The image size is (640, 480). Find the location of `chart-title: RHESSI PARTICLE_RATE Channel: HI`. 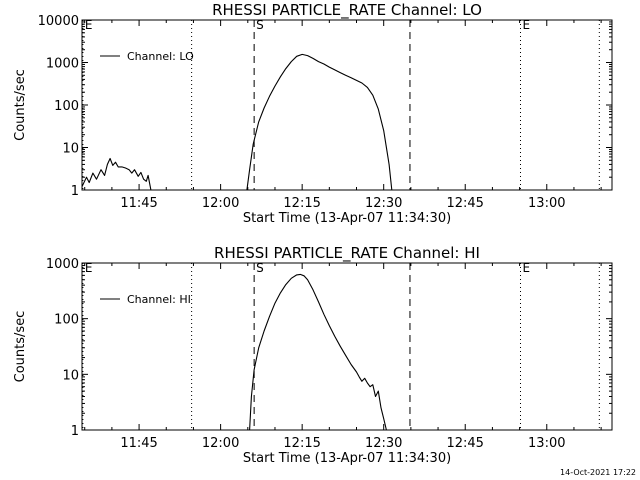

chart-title: RHESSI PARTICLE_RATE Channel: HI is located at coordinates (347, 253).